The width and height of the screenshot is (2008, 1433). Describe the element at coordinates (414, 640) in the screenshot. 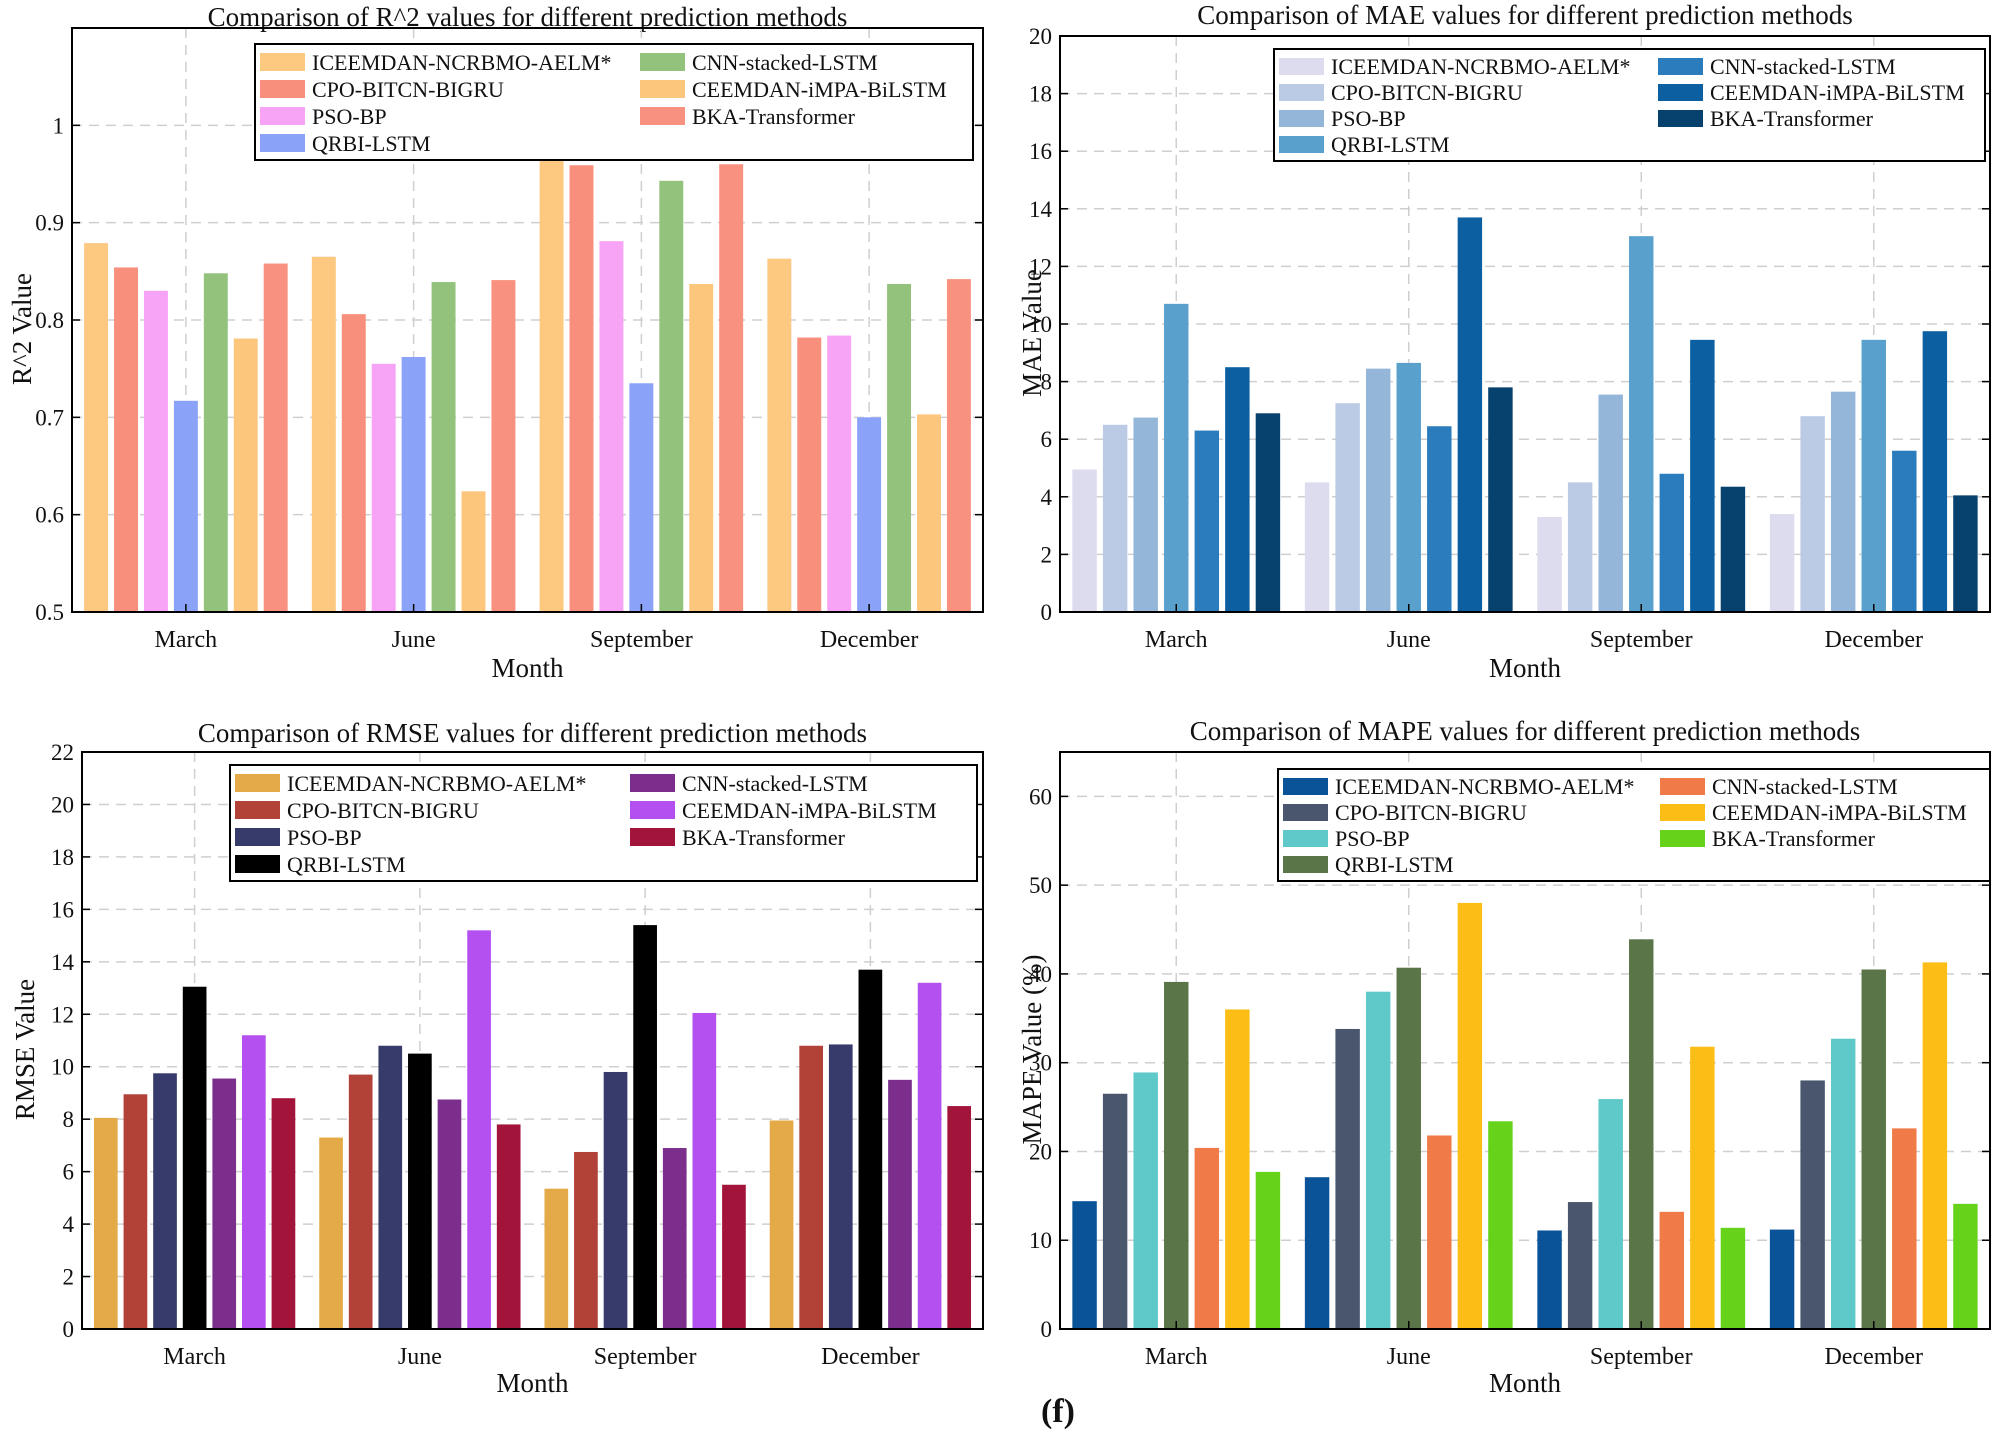

I see `x-tick-label: June` at that location.